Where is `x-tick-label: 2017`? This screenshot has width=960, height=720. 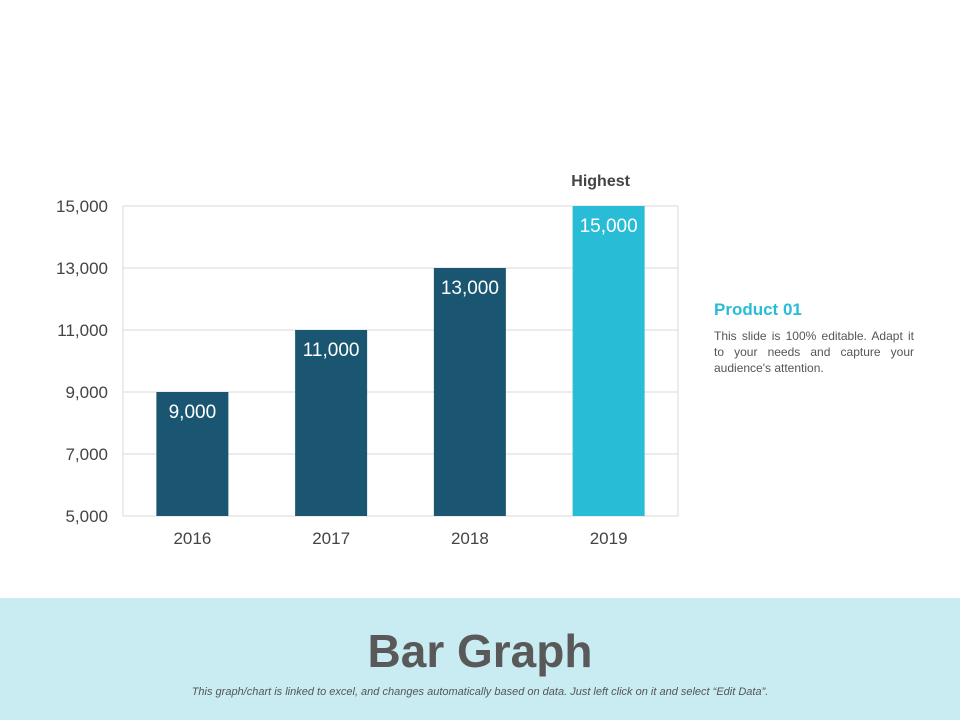 x-tick-label: 2017 is located at coordinates (331, 538).